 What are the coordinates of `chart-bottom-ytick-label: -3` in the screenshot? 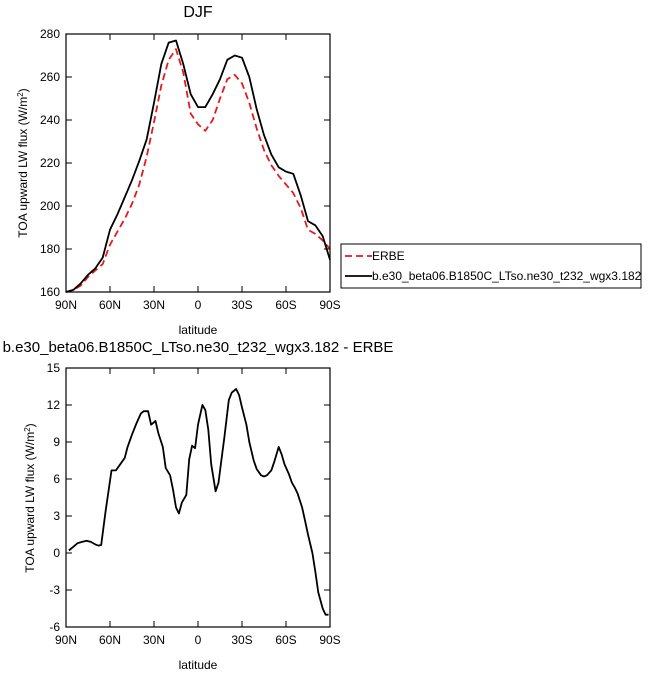 It's located at (54, 590).